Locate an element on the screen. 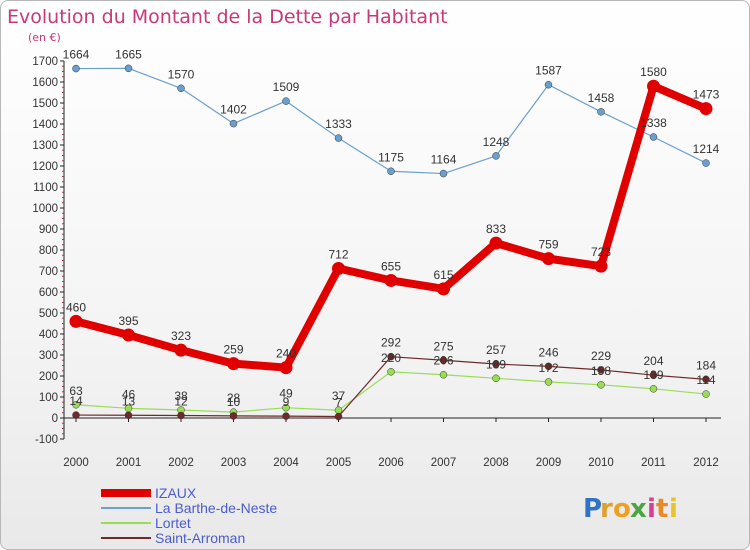 The height and width of the screenshot is (550, 750). logo-letter: i is located at coordinates (673, 509).